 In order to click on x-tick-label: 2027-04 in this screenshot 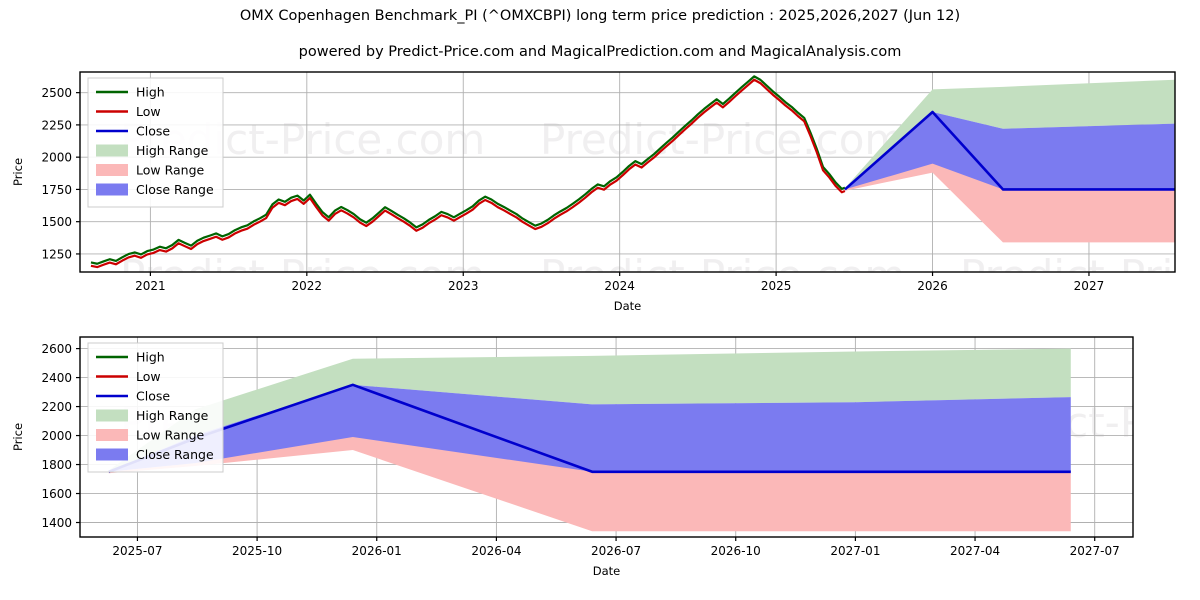, I will do `click(975, 551)`.